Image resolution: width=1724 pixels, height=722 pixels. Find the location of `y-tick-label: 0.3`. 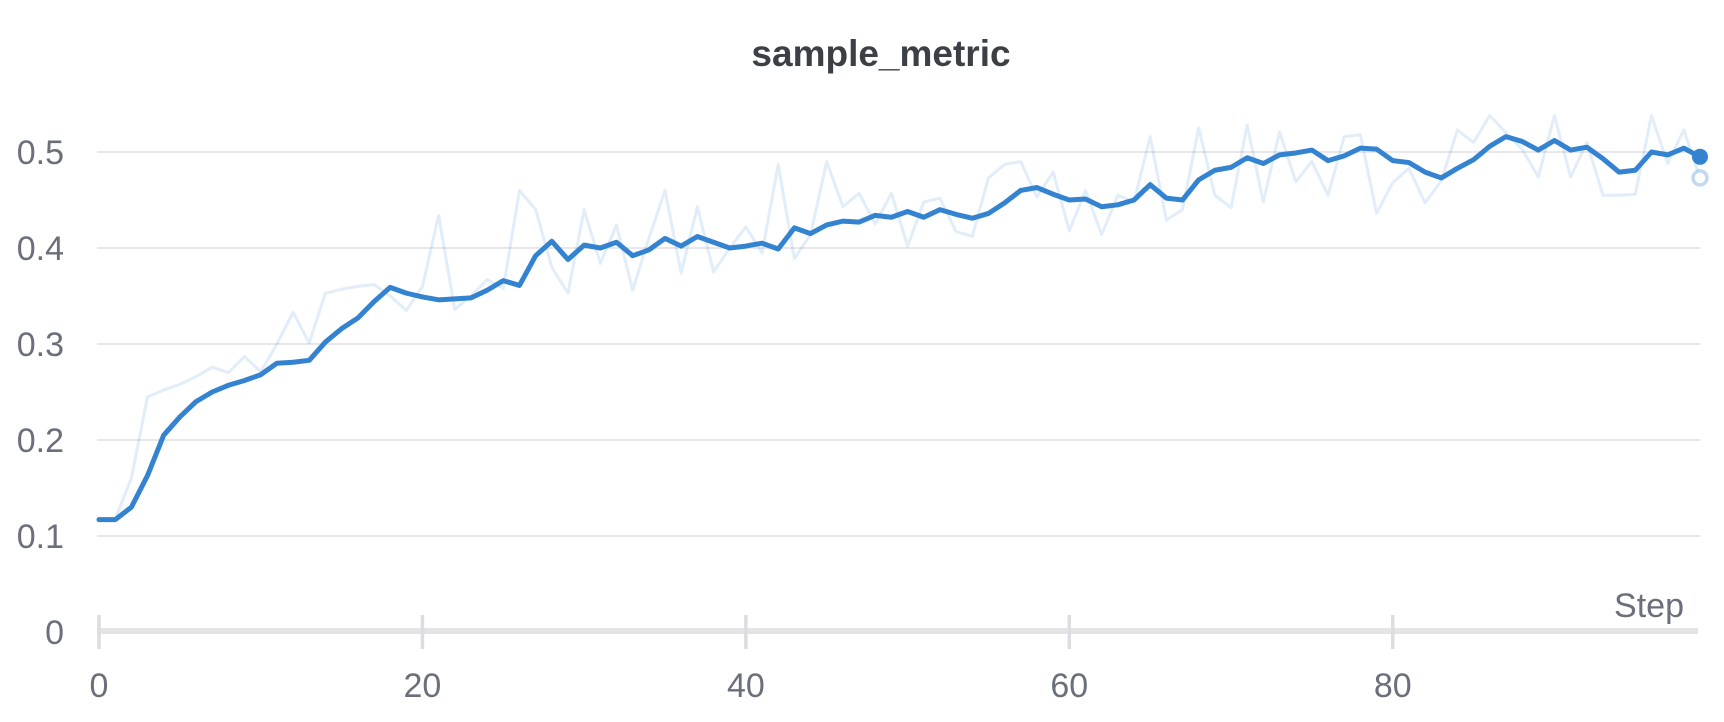

y-tick-label: 0.3 is located at coordinates (40, 345).